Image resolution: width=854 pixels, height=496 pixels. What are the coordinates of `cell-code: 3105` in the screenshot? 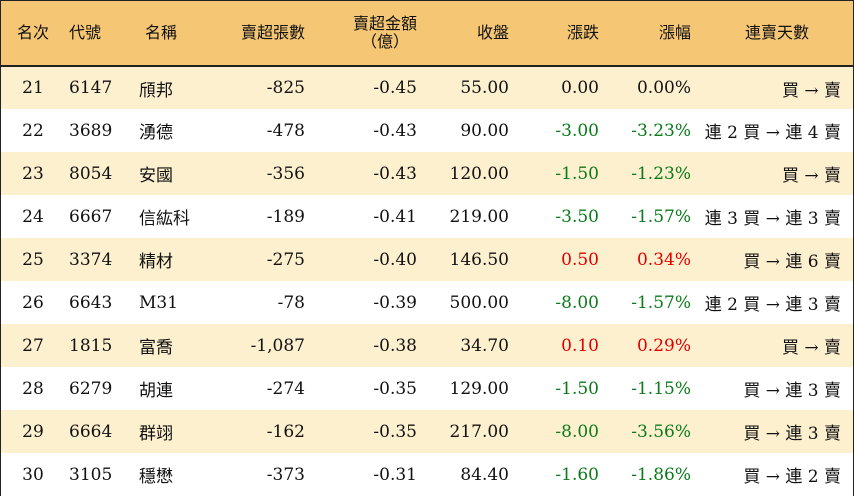 It's located at (91, 474).